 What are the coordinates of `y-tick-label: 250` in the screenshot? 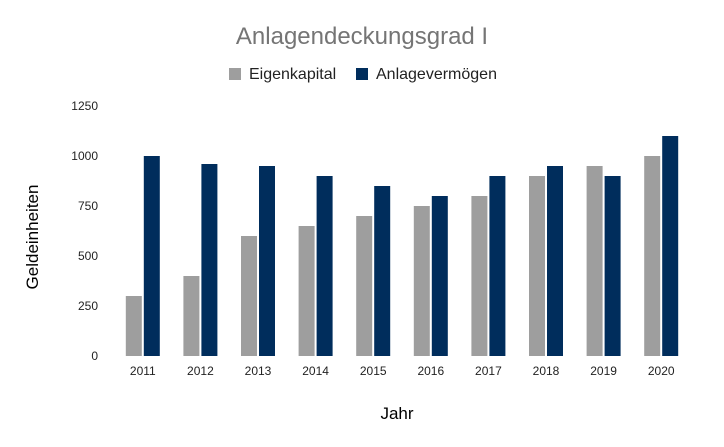 It's located at (88, 306).